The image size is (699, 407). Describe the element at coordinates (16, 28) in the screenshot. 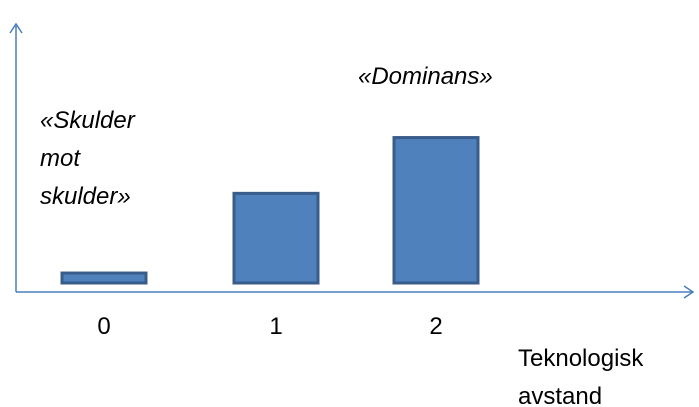

I see `y-axis-arrow` at that location.